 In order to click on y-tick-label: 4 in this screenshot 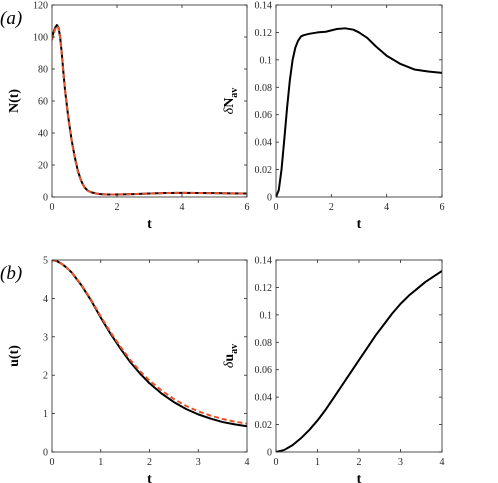, I will do `click(45, 299)`.